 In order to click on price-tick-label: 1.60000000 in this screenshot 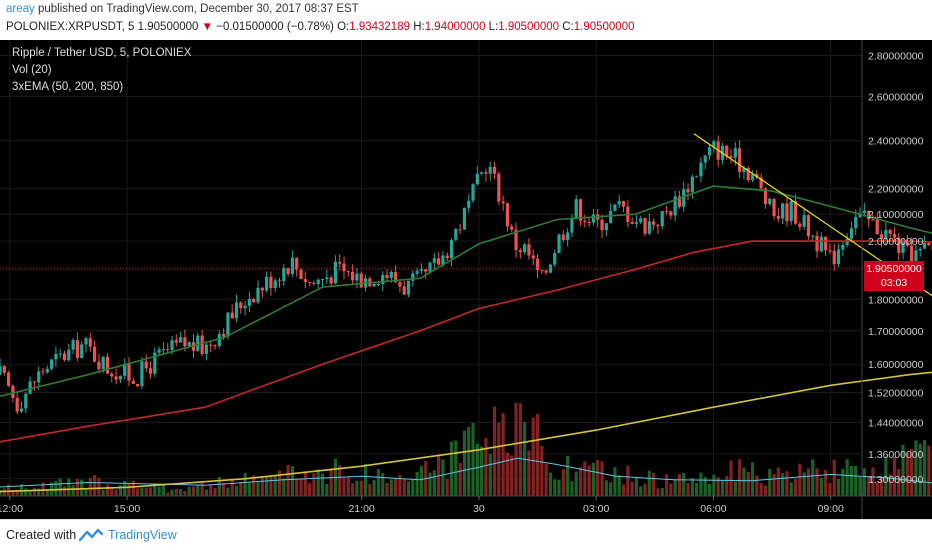, I will do `click(896, 365)`.